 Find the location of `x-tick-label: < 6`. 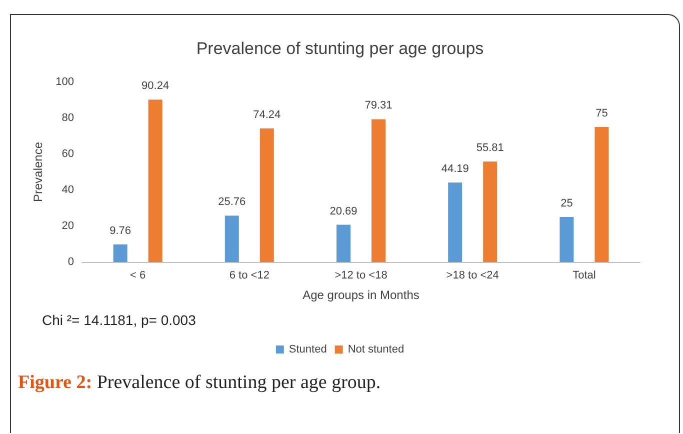

x-tick-label: < 6 is located at coordinates (138, 276).